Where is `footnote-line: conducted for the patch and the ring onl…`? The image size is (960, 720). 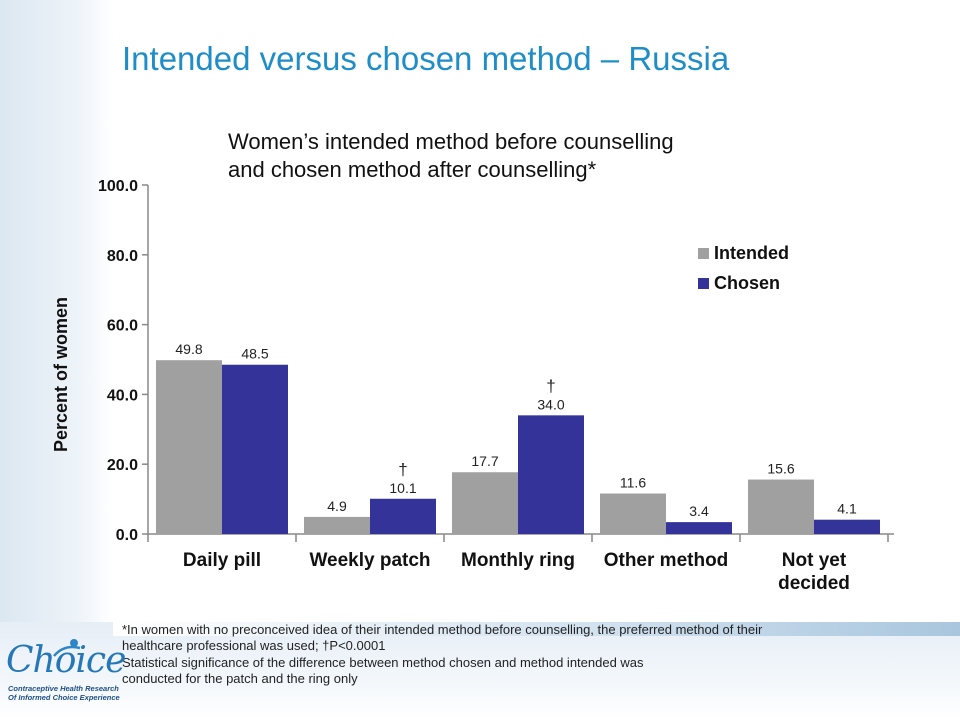 footnote-line: conducted for the patch and the ring onl… is located at coordinates (240, 678).